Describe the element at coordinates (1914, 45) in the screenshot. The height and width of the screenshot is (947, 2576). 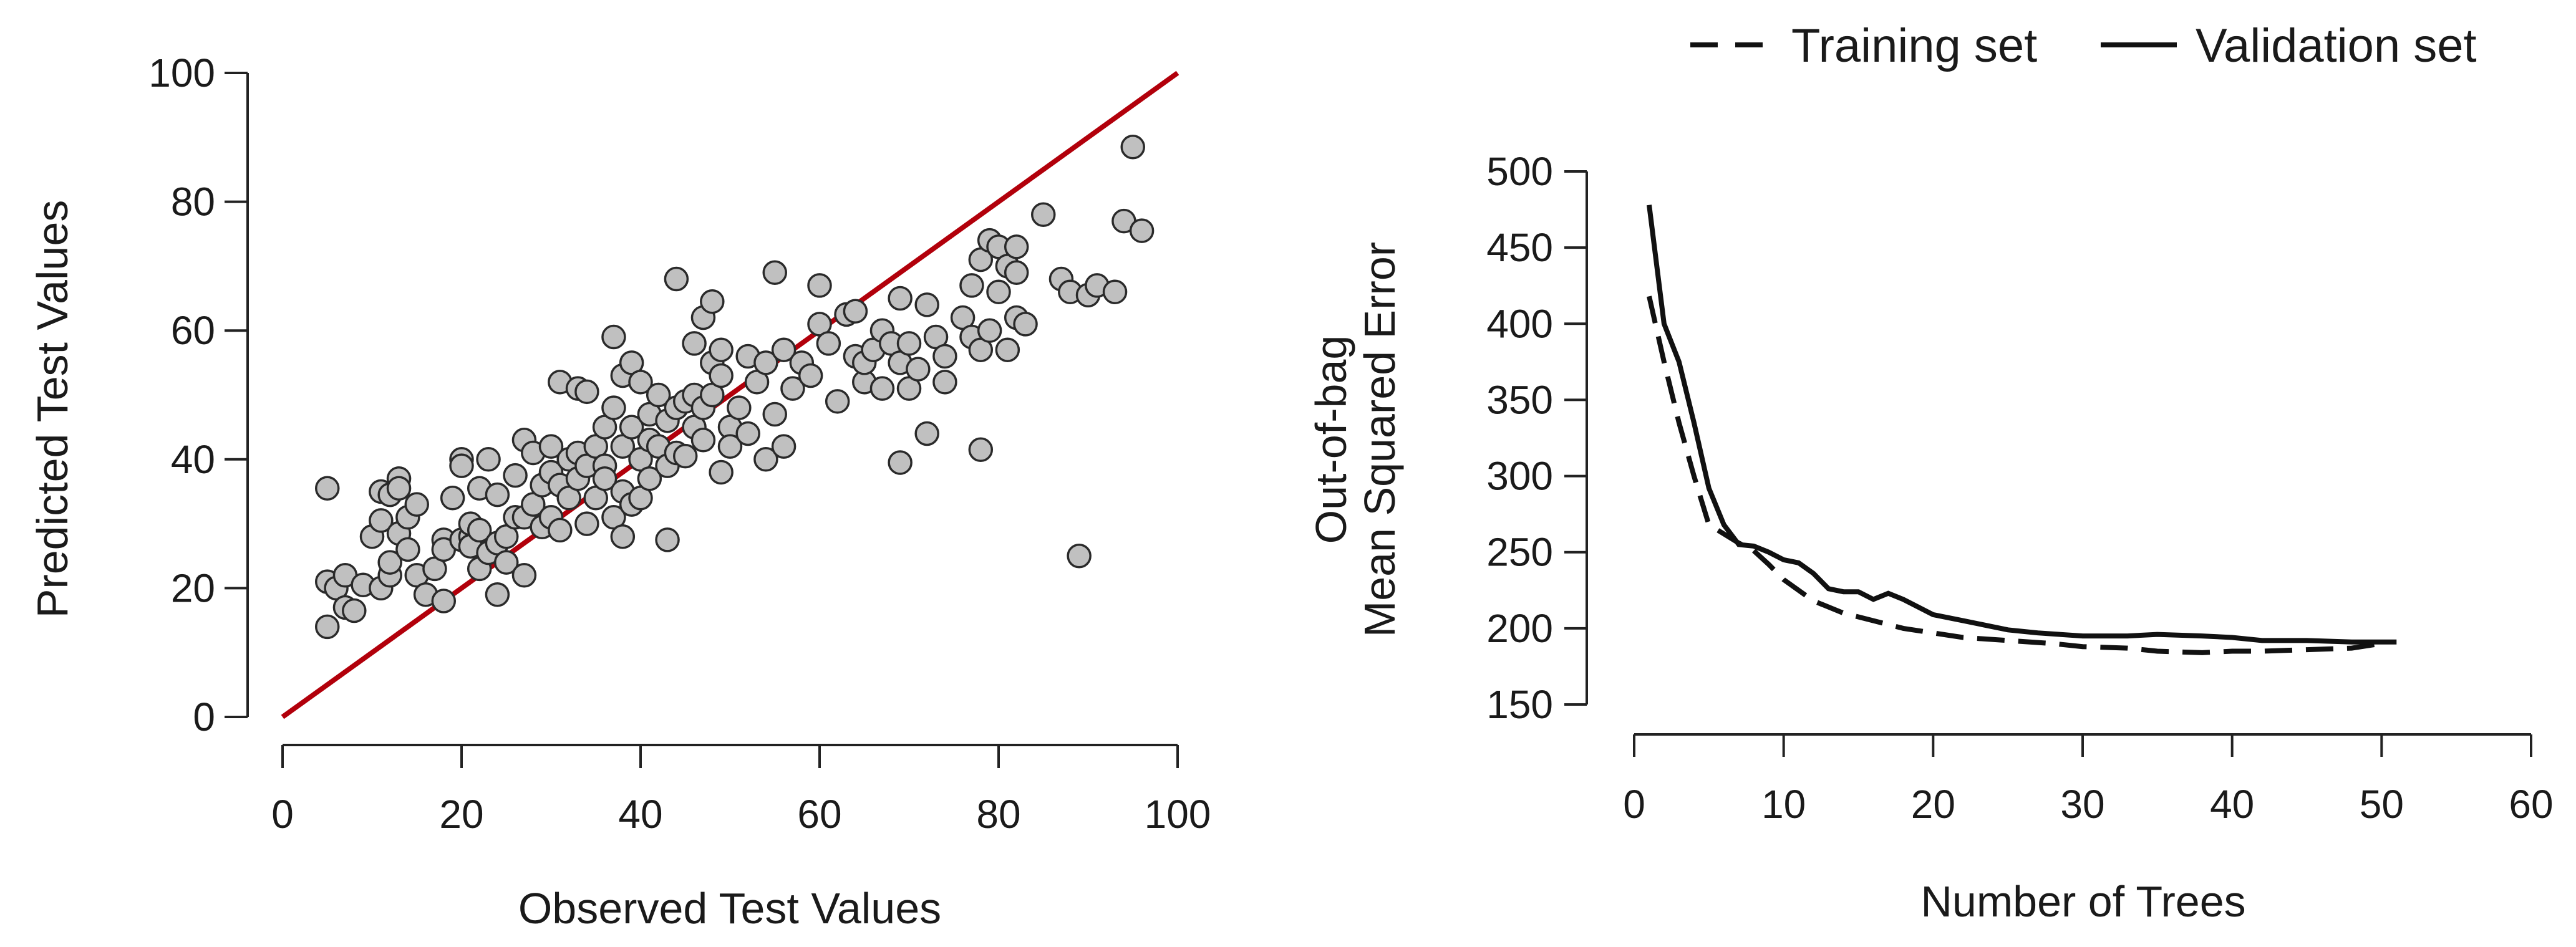
I see `legend-training-label: Training set` at that location.